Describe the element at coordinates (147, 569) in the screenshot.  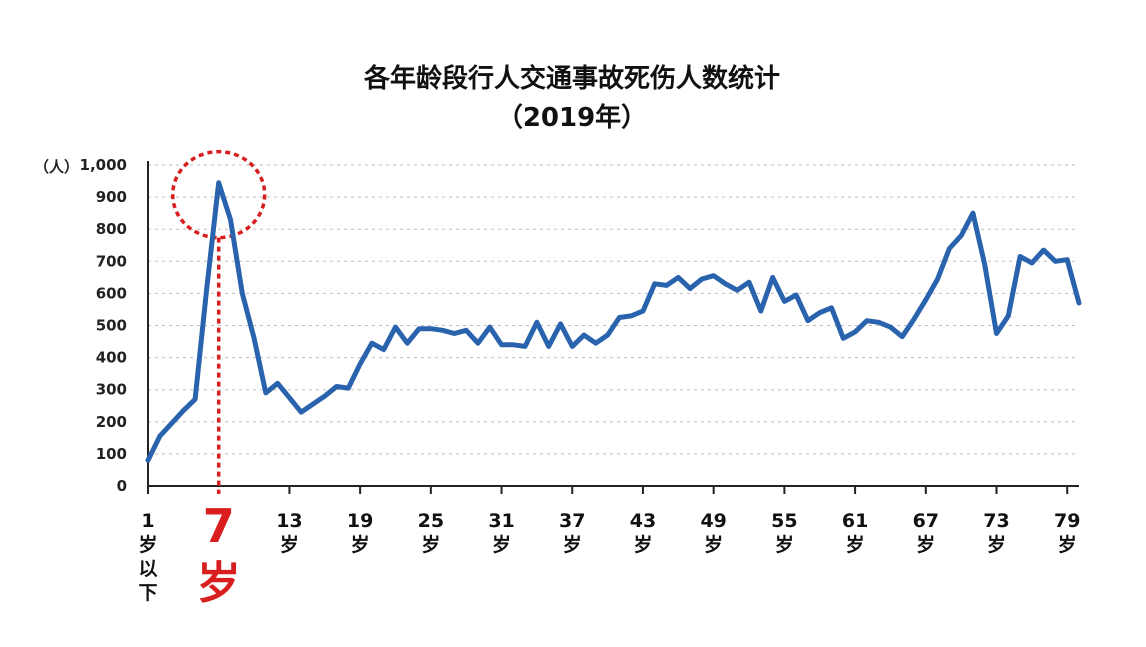
I see `x-tick-unit: 以` at that location.